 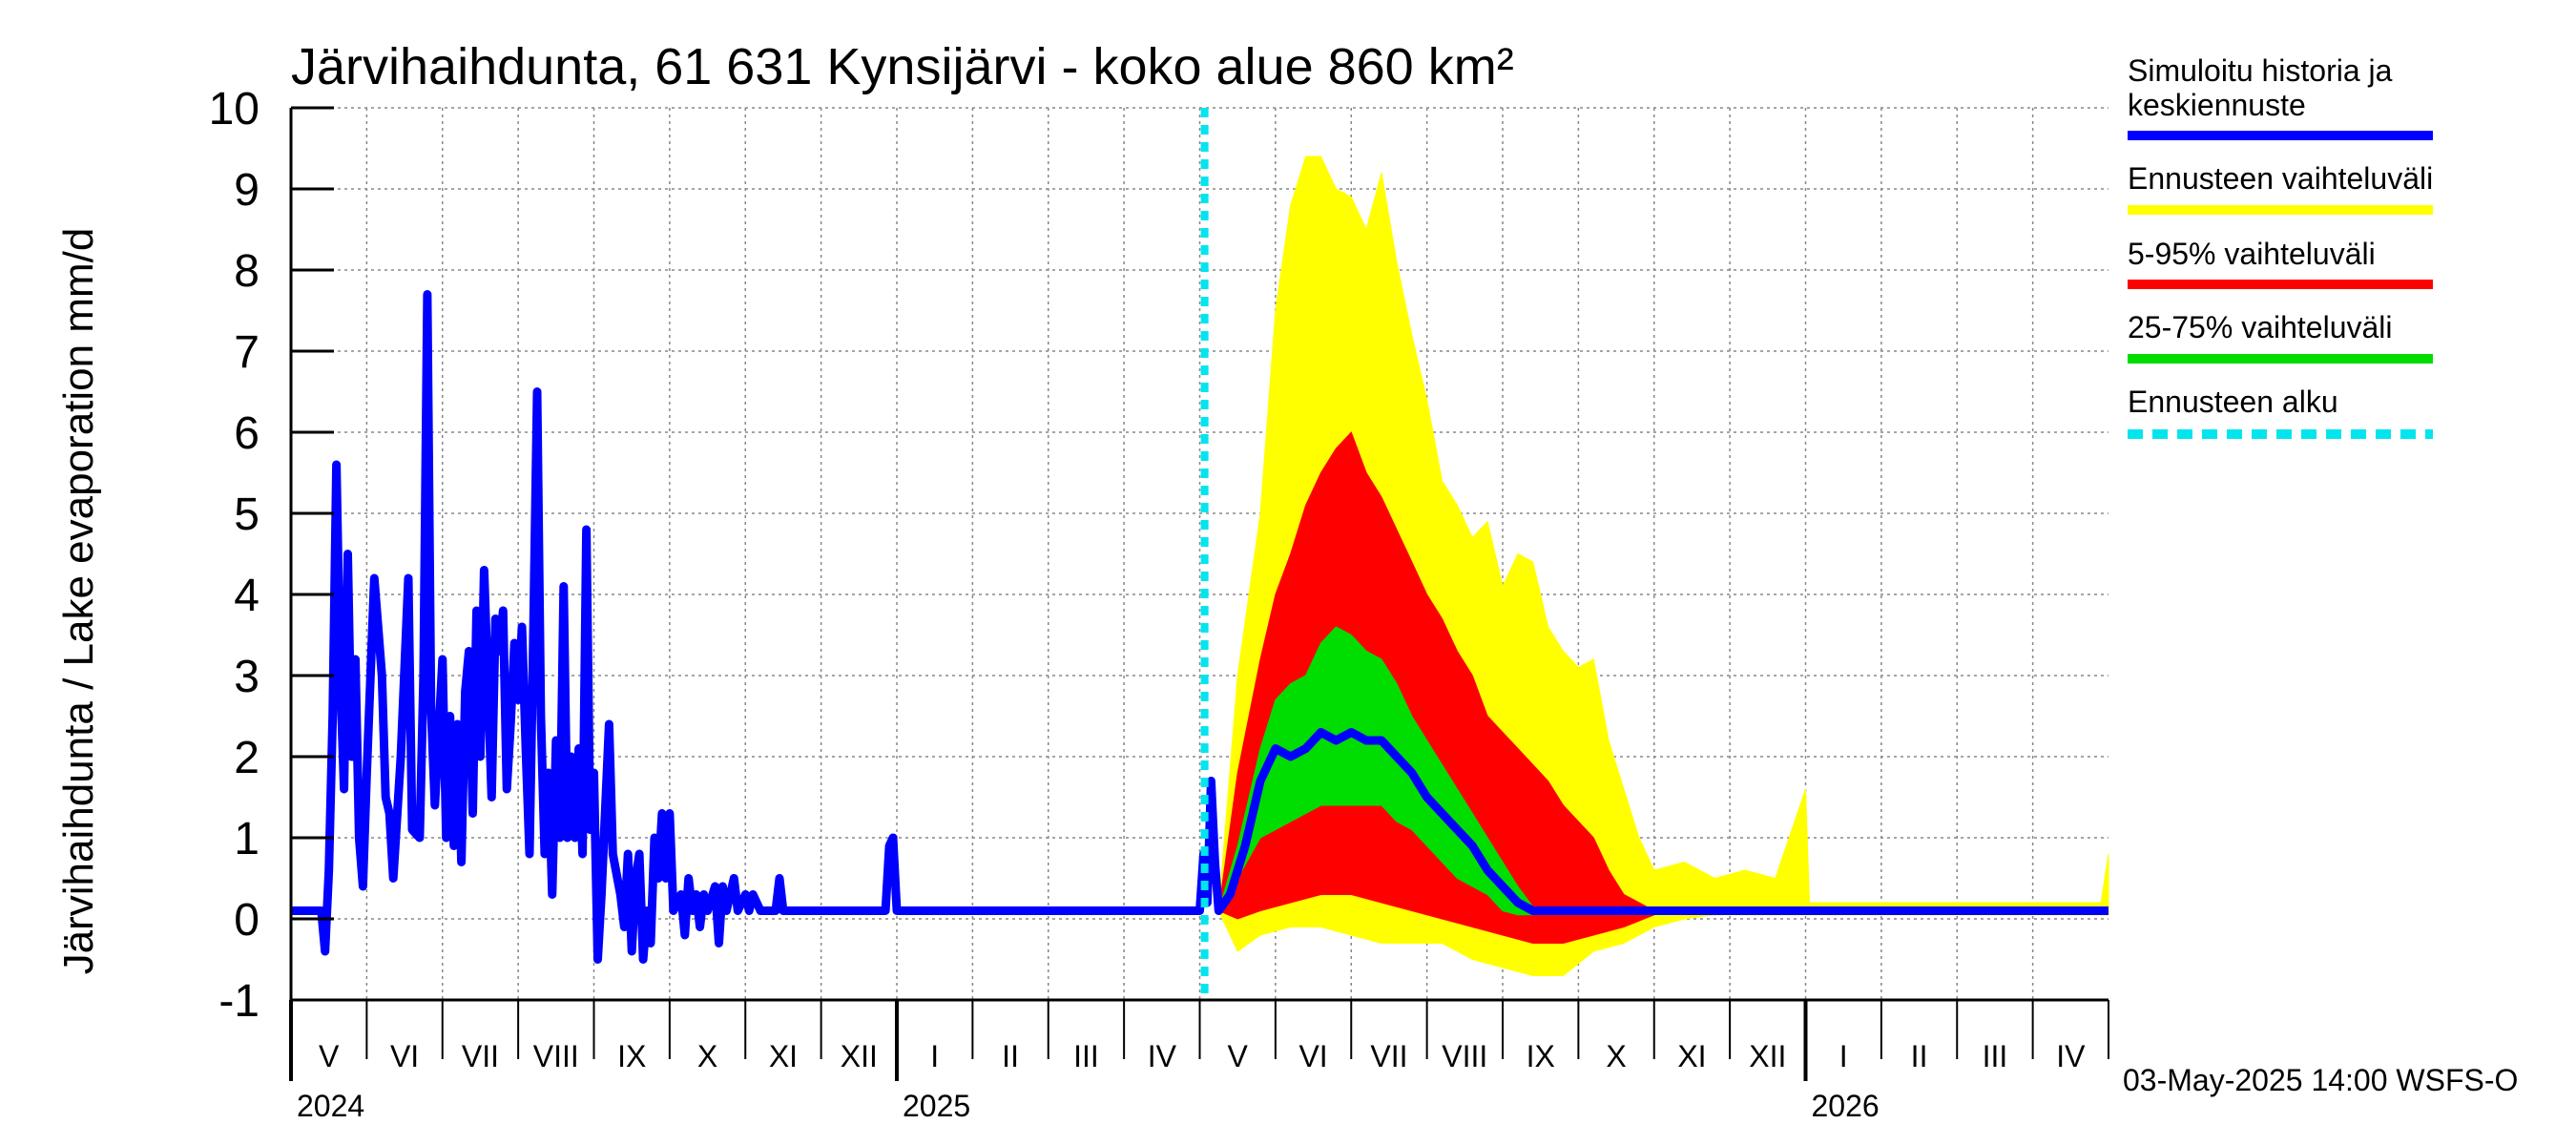 I want to click on y-tick-label: 2, so click(x=247, y=758).